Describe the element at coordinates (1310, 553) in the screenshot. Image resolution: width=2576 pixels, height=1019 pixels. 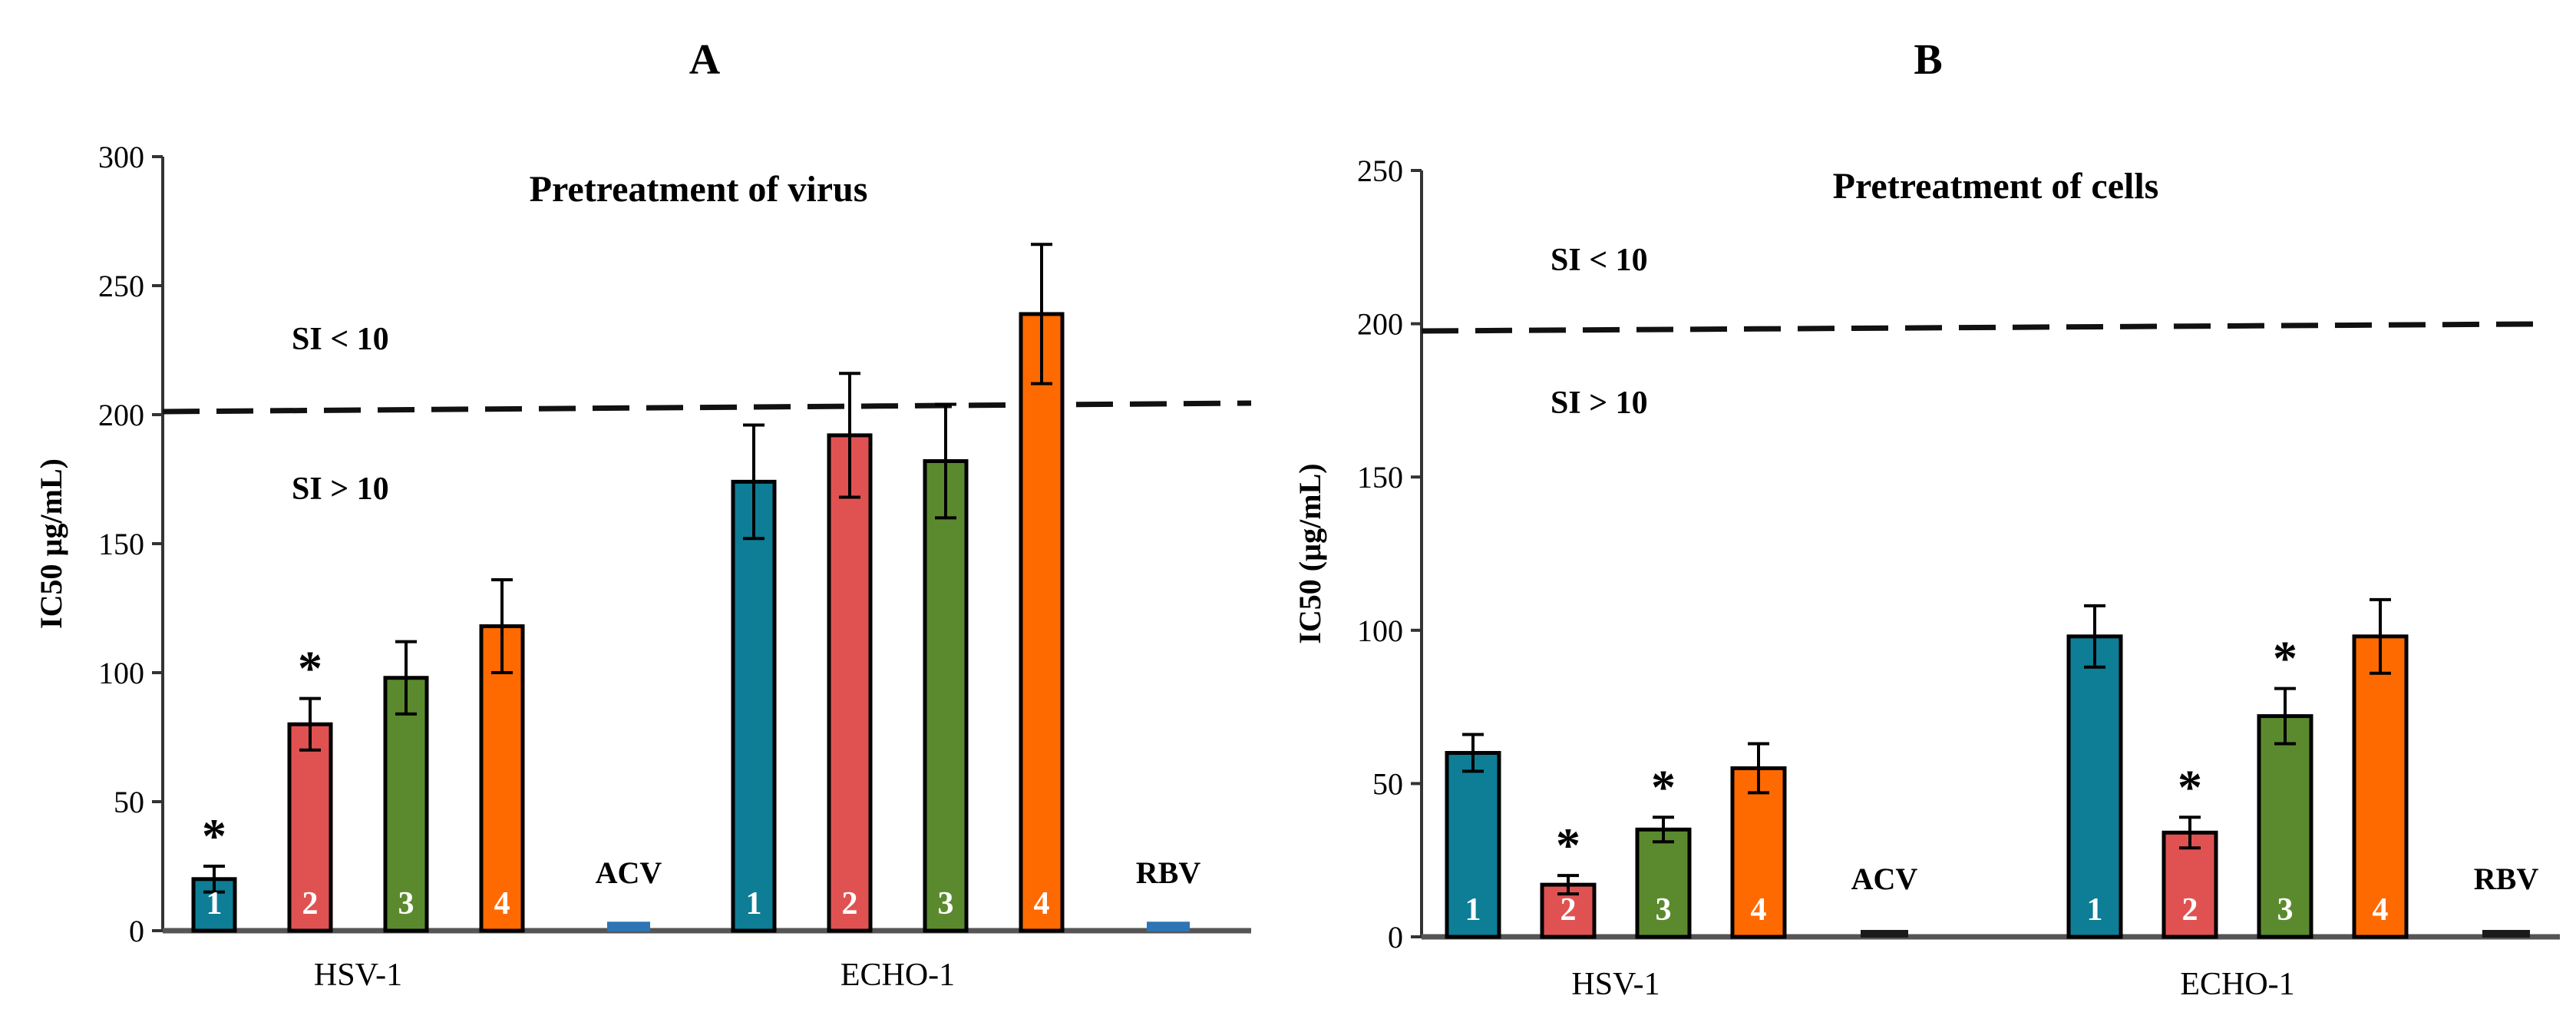
I see `y-axis-label: IC50 (µg/mL)` at that location.